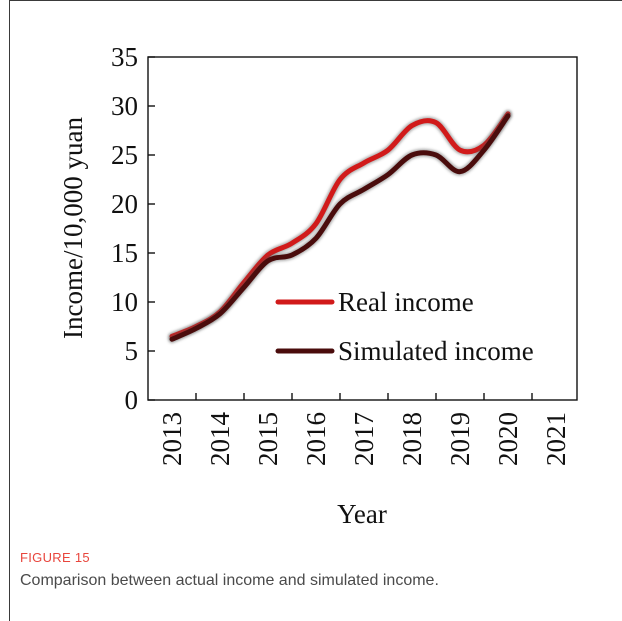 The height and width of the screenshot is (621, 622). What do you see at coordinates (268, 439) in the screenshot?
I see `x-tick-label: 2015` at bounding box center [268, 439].